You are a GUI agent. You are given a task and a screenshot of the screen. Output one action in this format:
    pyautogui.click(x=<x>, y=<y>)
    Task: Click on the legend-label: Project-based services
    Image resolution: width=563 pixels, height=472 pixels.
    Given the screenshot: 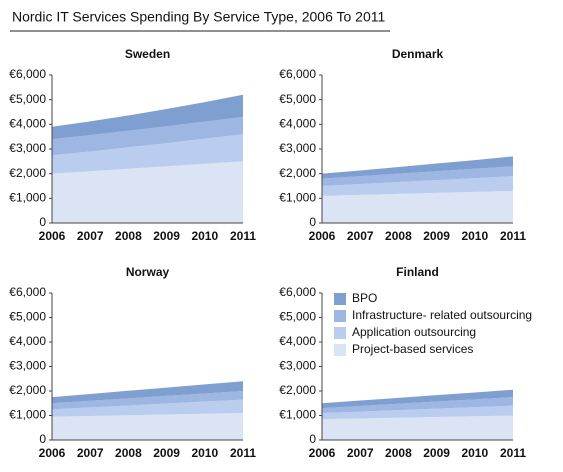 What is the action you would take?
    pyautogui.click(x=412, y=349)
    